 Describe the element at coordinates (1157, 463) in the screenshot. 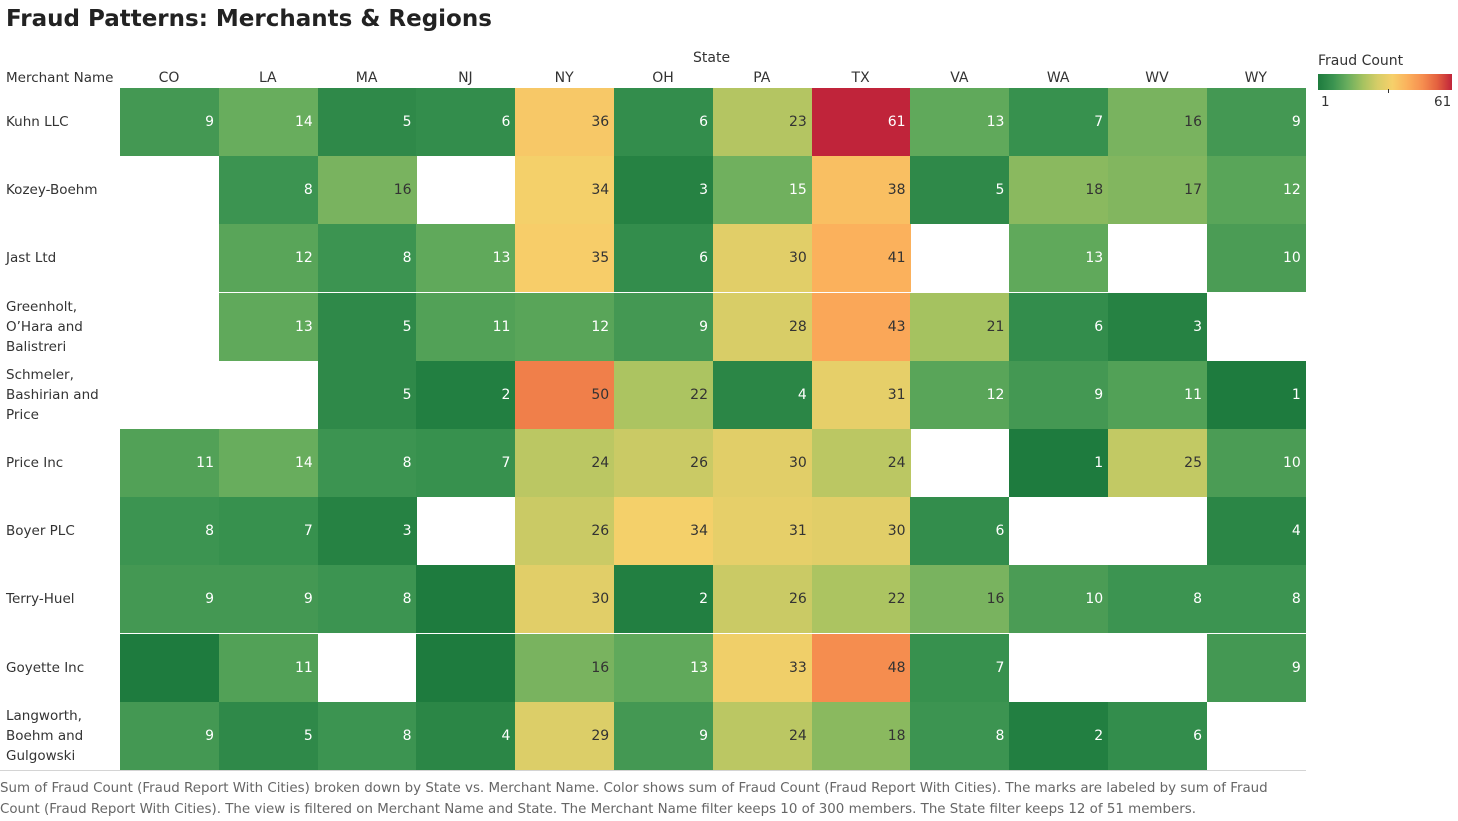

I see `heatmap-cell: 25` at that location.